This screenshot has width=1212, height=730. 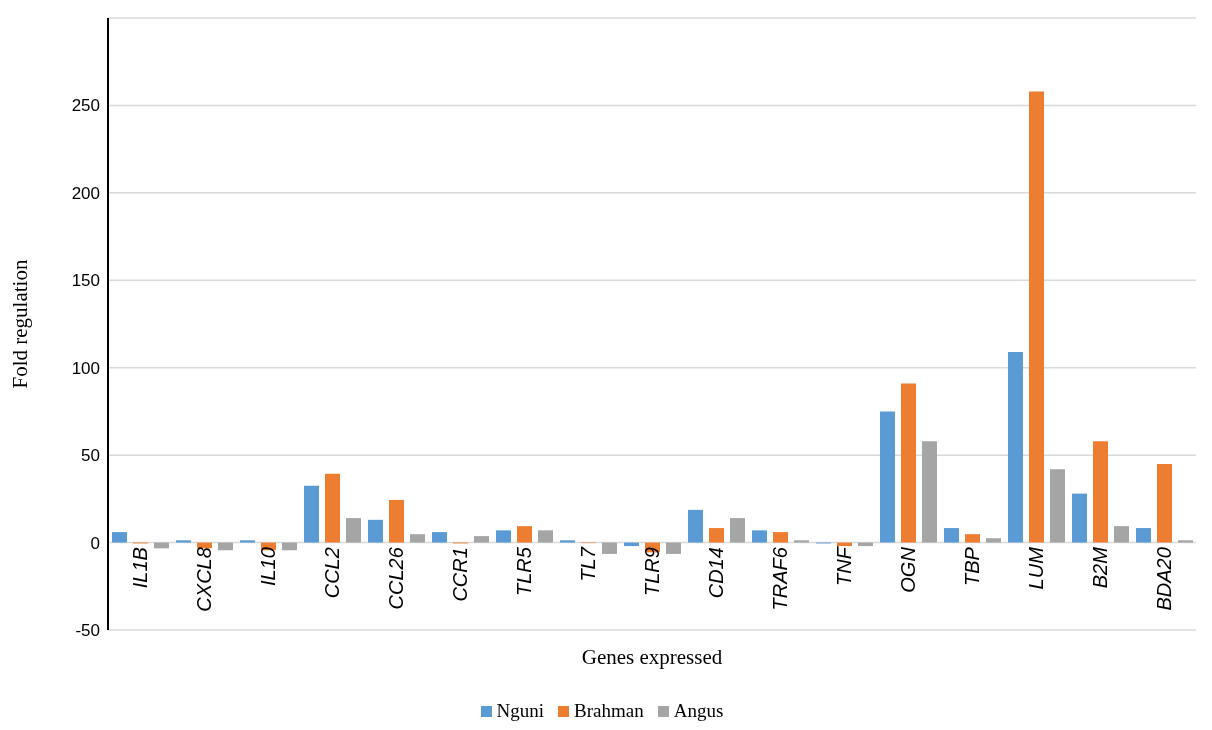 What do you see at coordinates (85, 106) in the screenshot?
I see `y-tick-label: 250` at bounding box center [85, 106].